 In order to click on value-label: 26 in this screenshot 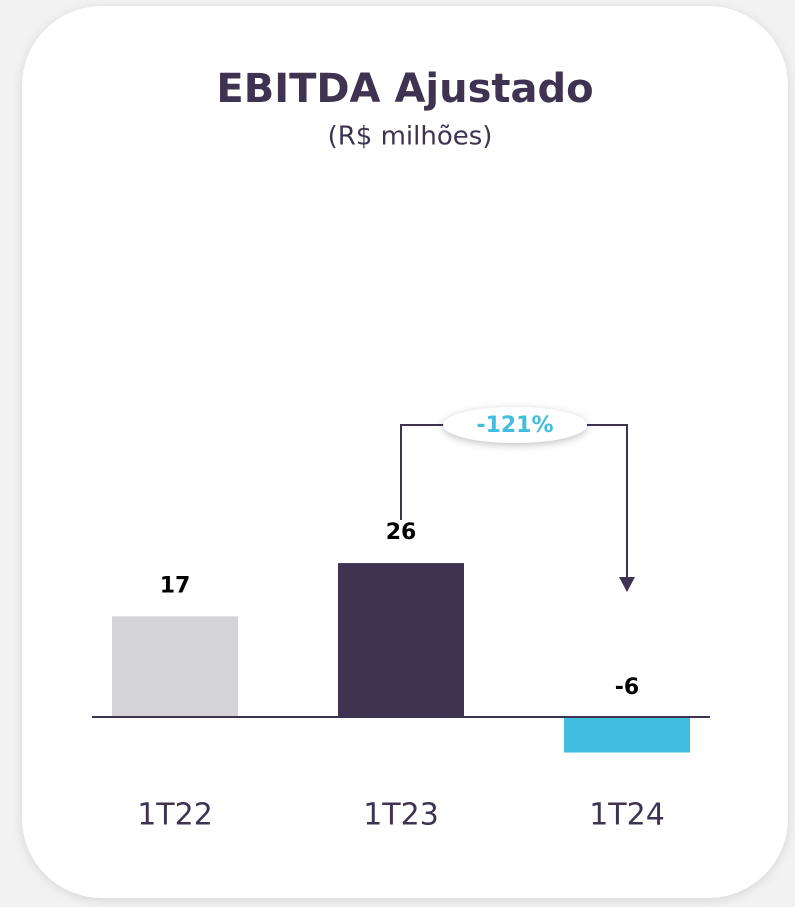, I will do `click(401, 532)`.